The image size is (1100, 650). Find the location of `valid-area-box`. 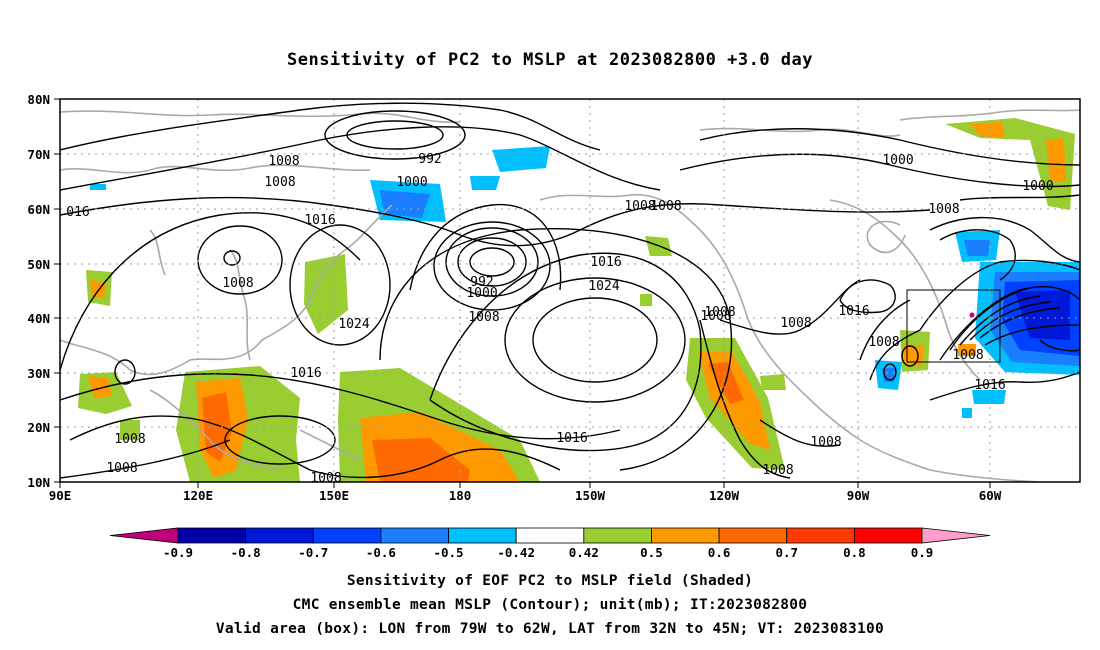

valid-area-box is located at coordinates (953, 326).